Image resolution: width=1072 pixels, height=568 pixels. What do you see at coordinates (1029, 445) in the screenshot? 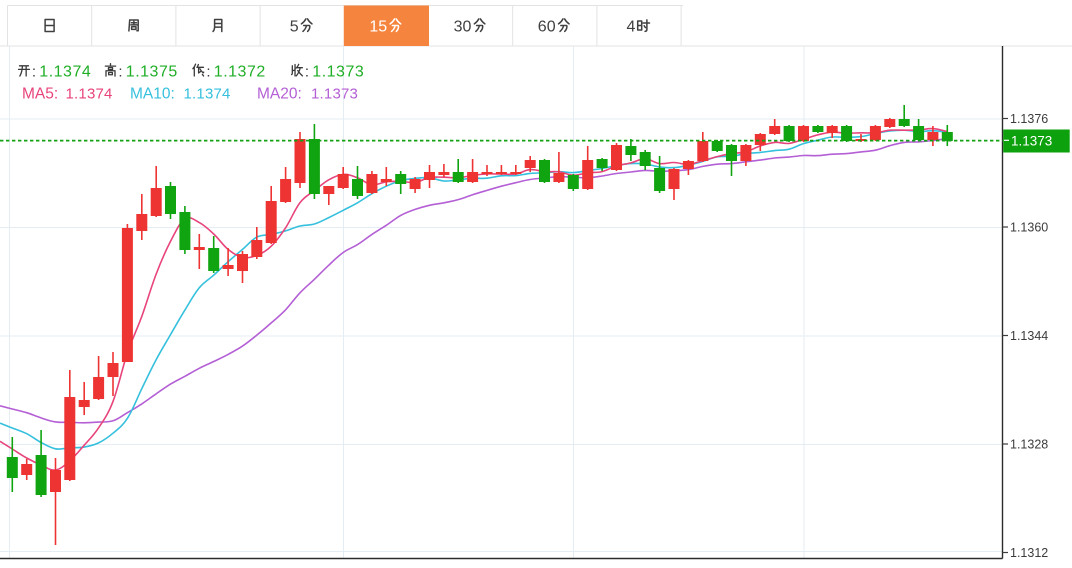
I see `svg-text: 1.1328` at bounding box center [1029, 445].